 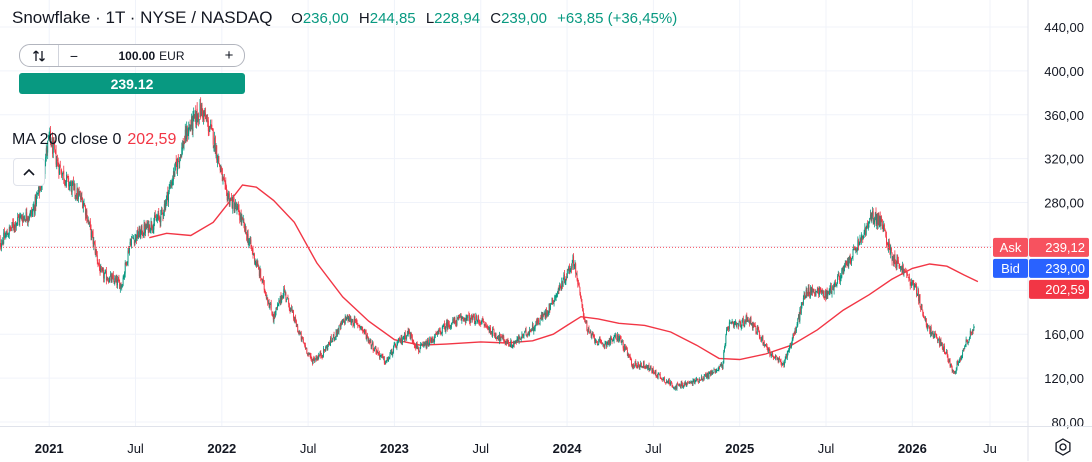 What do you see at coordinates (132, 83) in the screenshot?
I see `buy-button: 239.12` at bounding box center [132, 83].